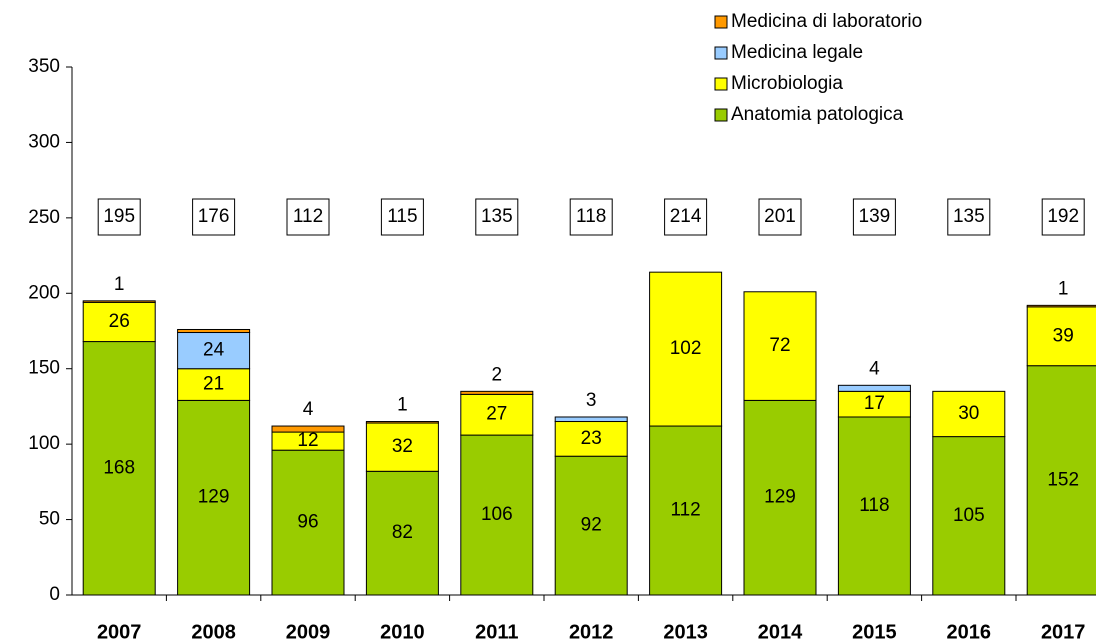 This screenshot has height=642, width=1096. Describe the element at coordinates (308, 216) in the screenshot. I see `total-label: 112` at that location.